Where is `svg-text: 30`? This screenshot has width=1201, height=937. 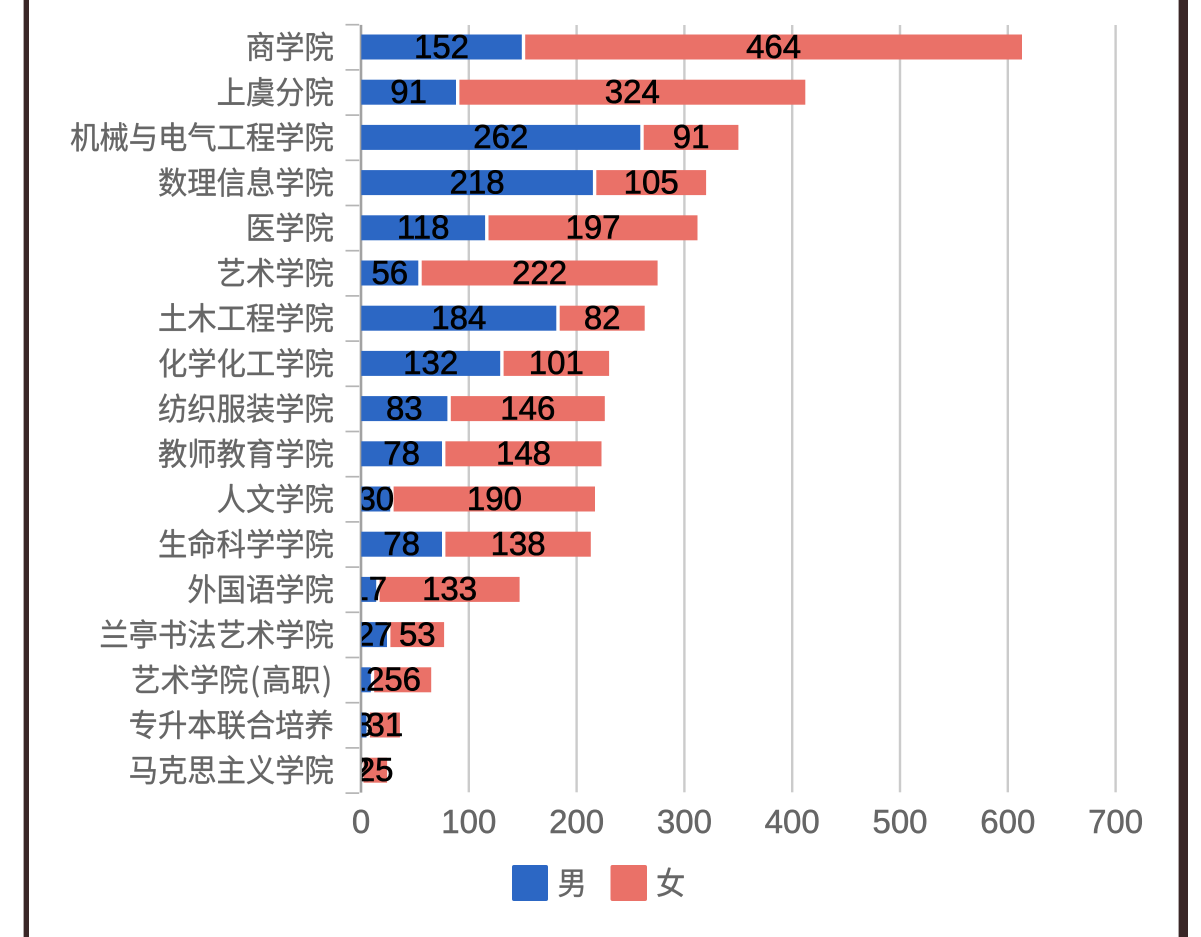
svg-text: 30 is located at coordinates (375, 498).